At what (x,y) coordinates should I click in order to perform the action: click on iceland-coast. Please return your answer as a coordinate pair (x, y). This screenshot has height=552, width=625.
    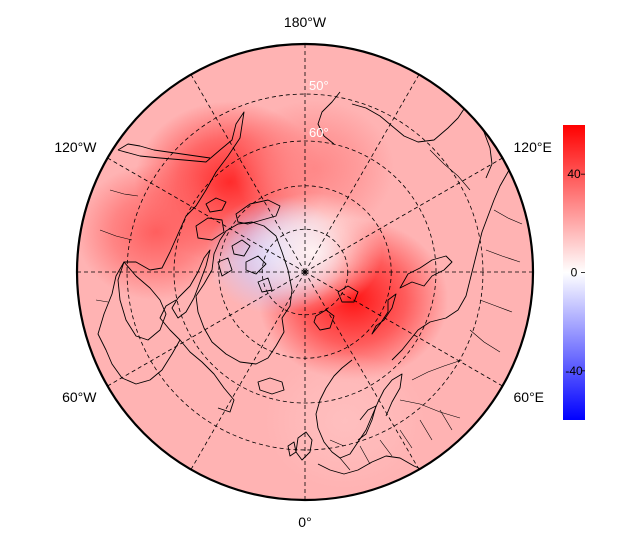
    Looking at the image, I should click on (271, 386).